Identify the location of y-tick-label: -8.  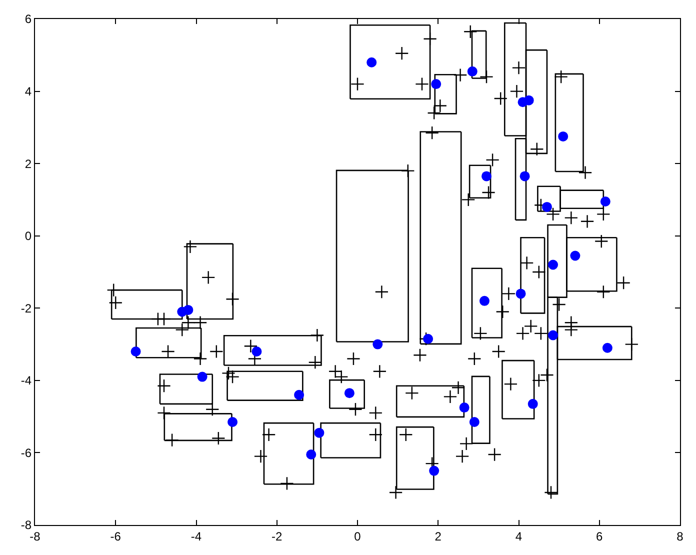
(26, 525).